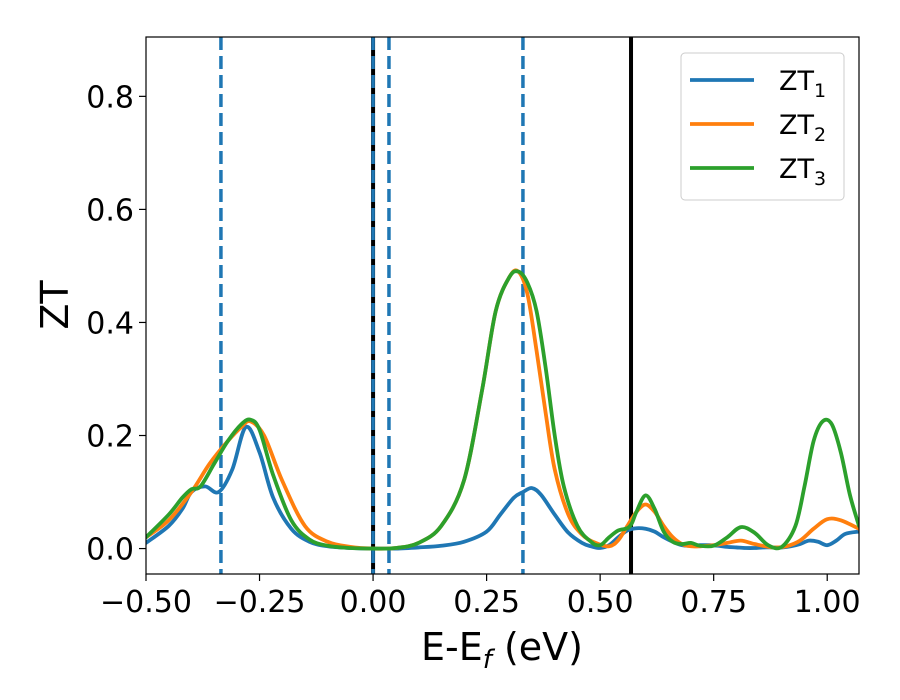  I want to click on legend-label-zt3: ZT3, so click(802, 172).